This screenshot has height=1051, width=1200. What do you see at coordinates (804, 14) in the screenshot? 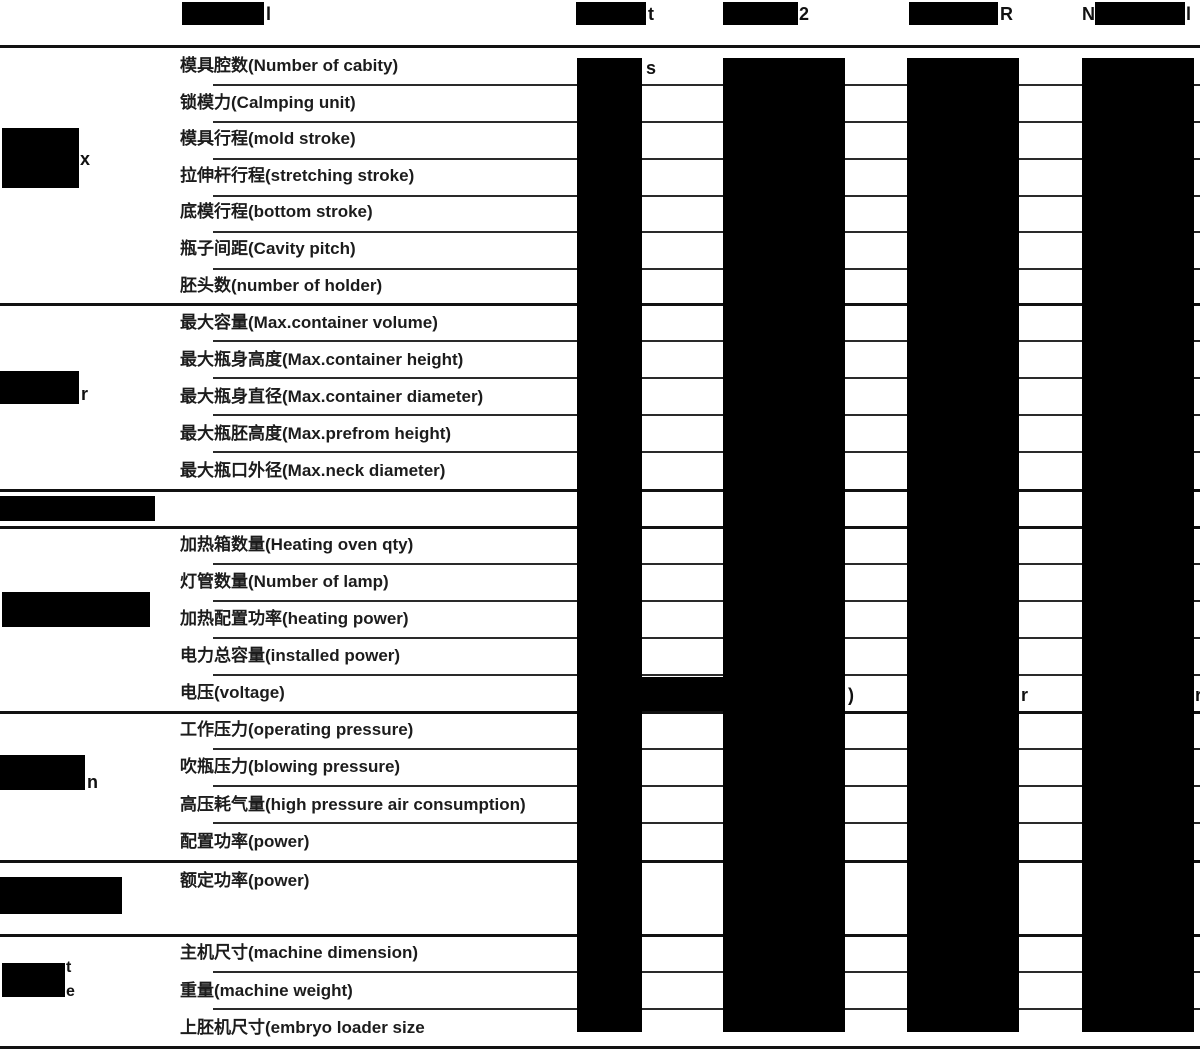
I see `column-header-2-fragment: 2` at bounding box center [804, 14].